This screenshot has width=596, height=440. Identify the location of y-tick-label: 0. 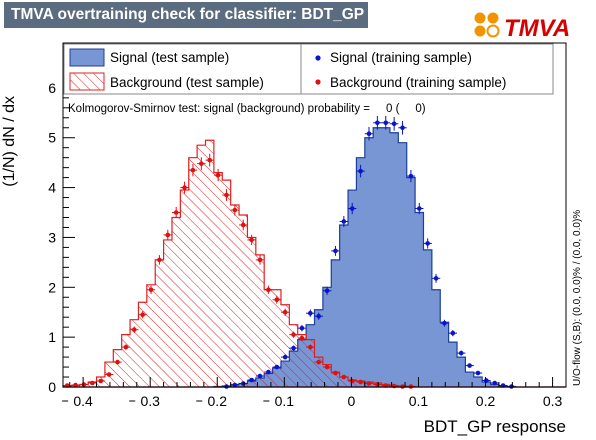
(52, 387).